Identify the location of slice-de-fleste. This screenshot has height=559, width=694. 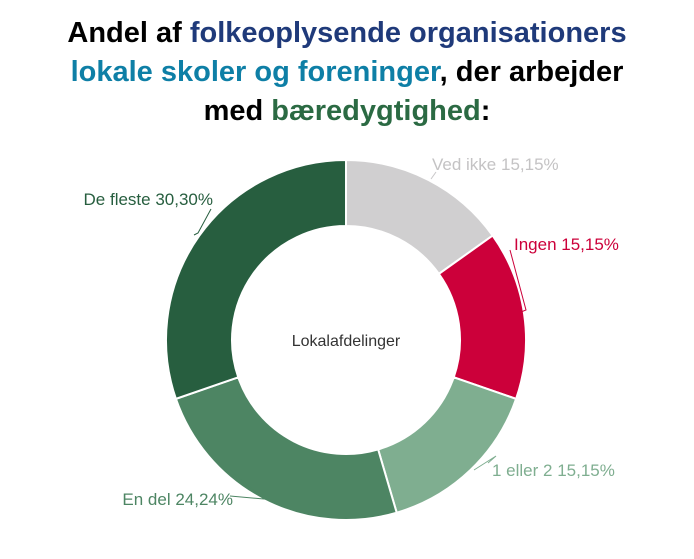
(256, 279).